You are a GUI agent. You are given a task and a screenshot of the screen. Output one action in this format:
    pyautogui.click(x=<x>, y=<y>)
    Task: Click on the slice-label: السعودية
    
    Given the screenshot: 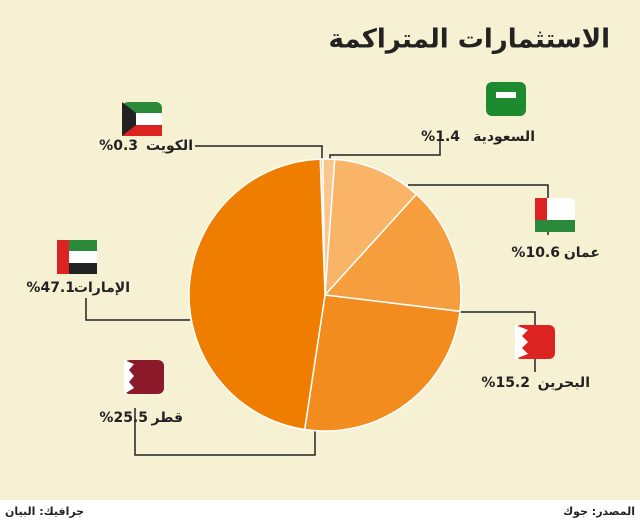 What is the action you would take?
    pyautogui.click(x=504, y=137)
    